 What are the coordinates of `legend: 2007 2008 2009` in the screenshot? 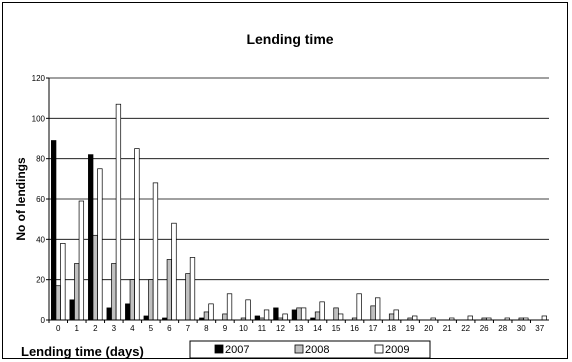 It's located at (310, 349).